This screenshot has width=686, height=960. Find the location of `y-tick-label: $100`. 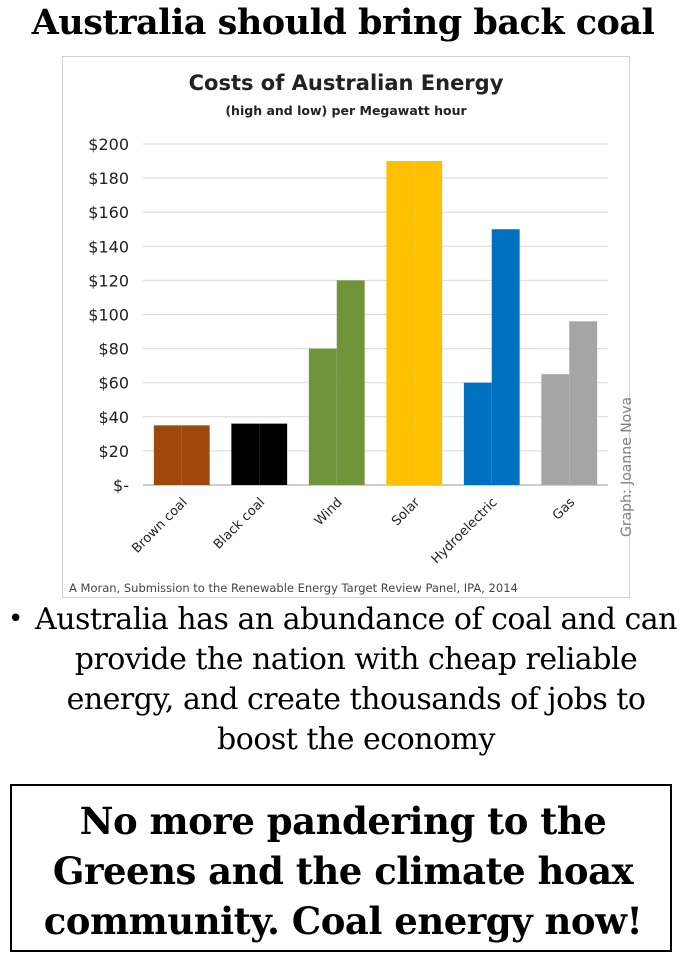

y-tick-label: $100 is located at coordinates (108, 315).